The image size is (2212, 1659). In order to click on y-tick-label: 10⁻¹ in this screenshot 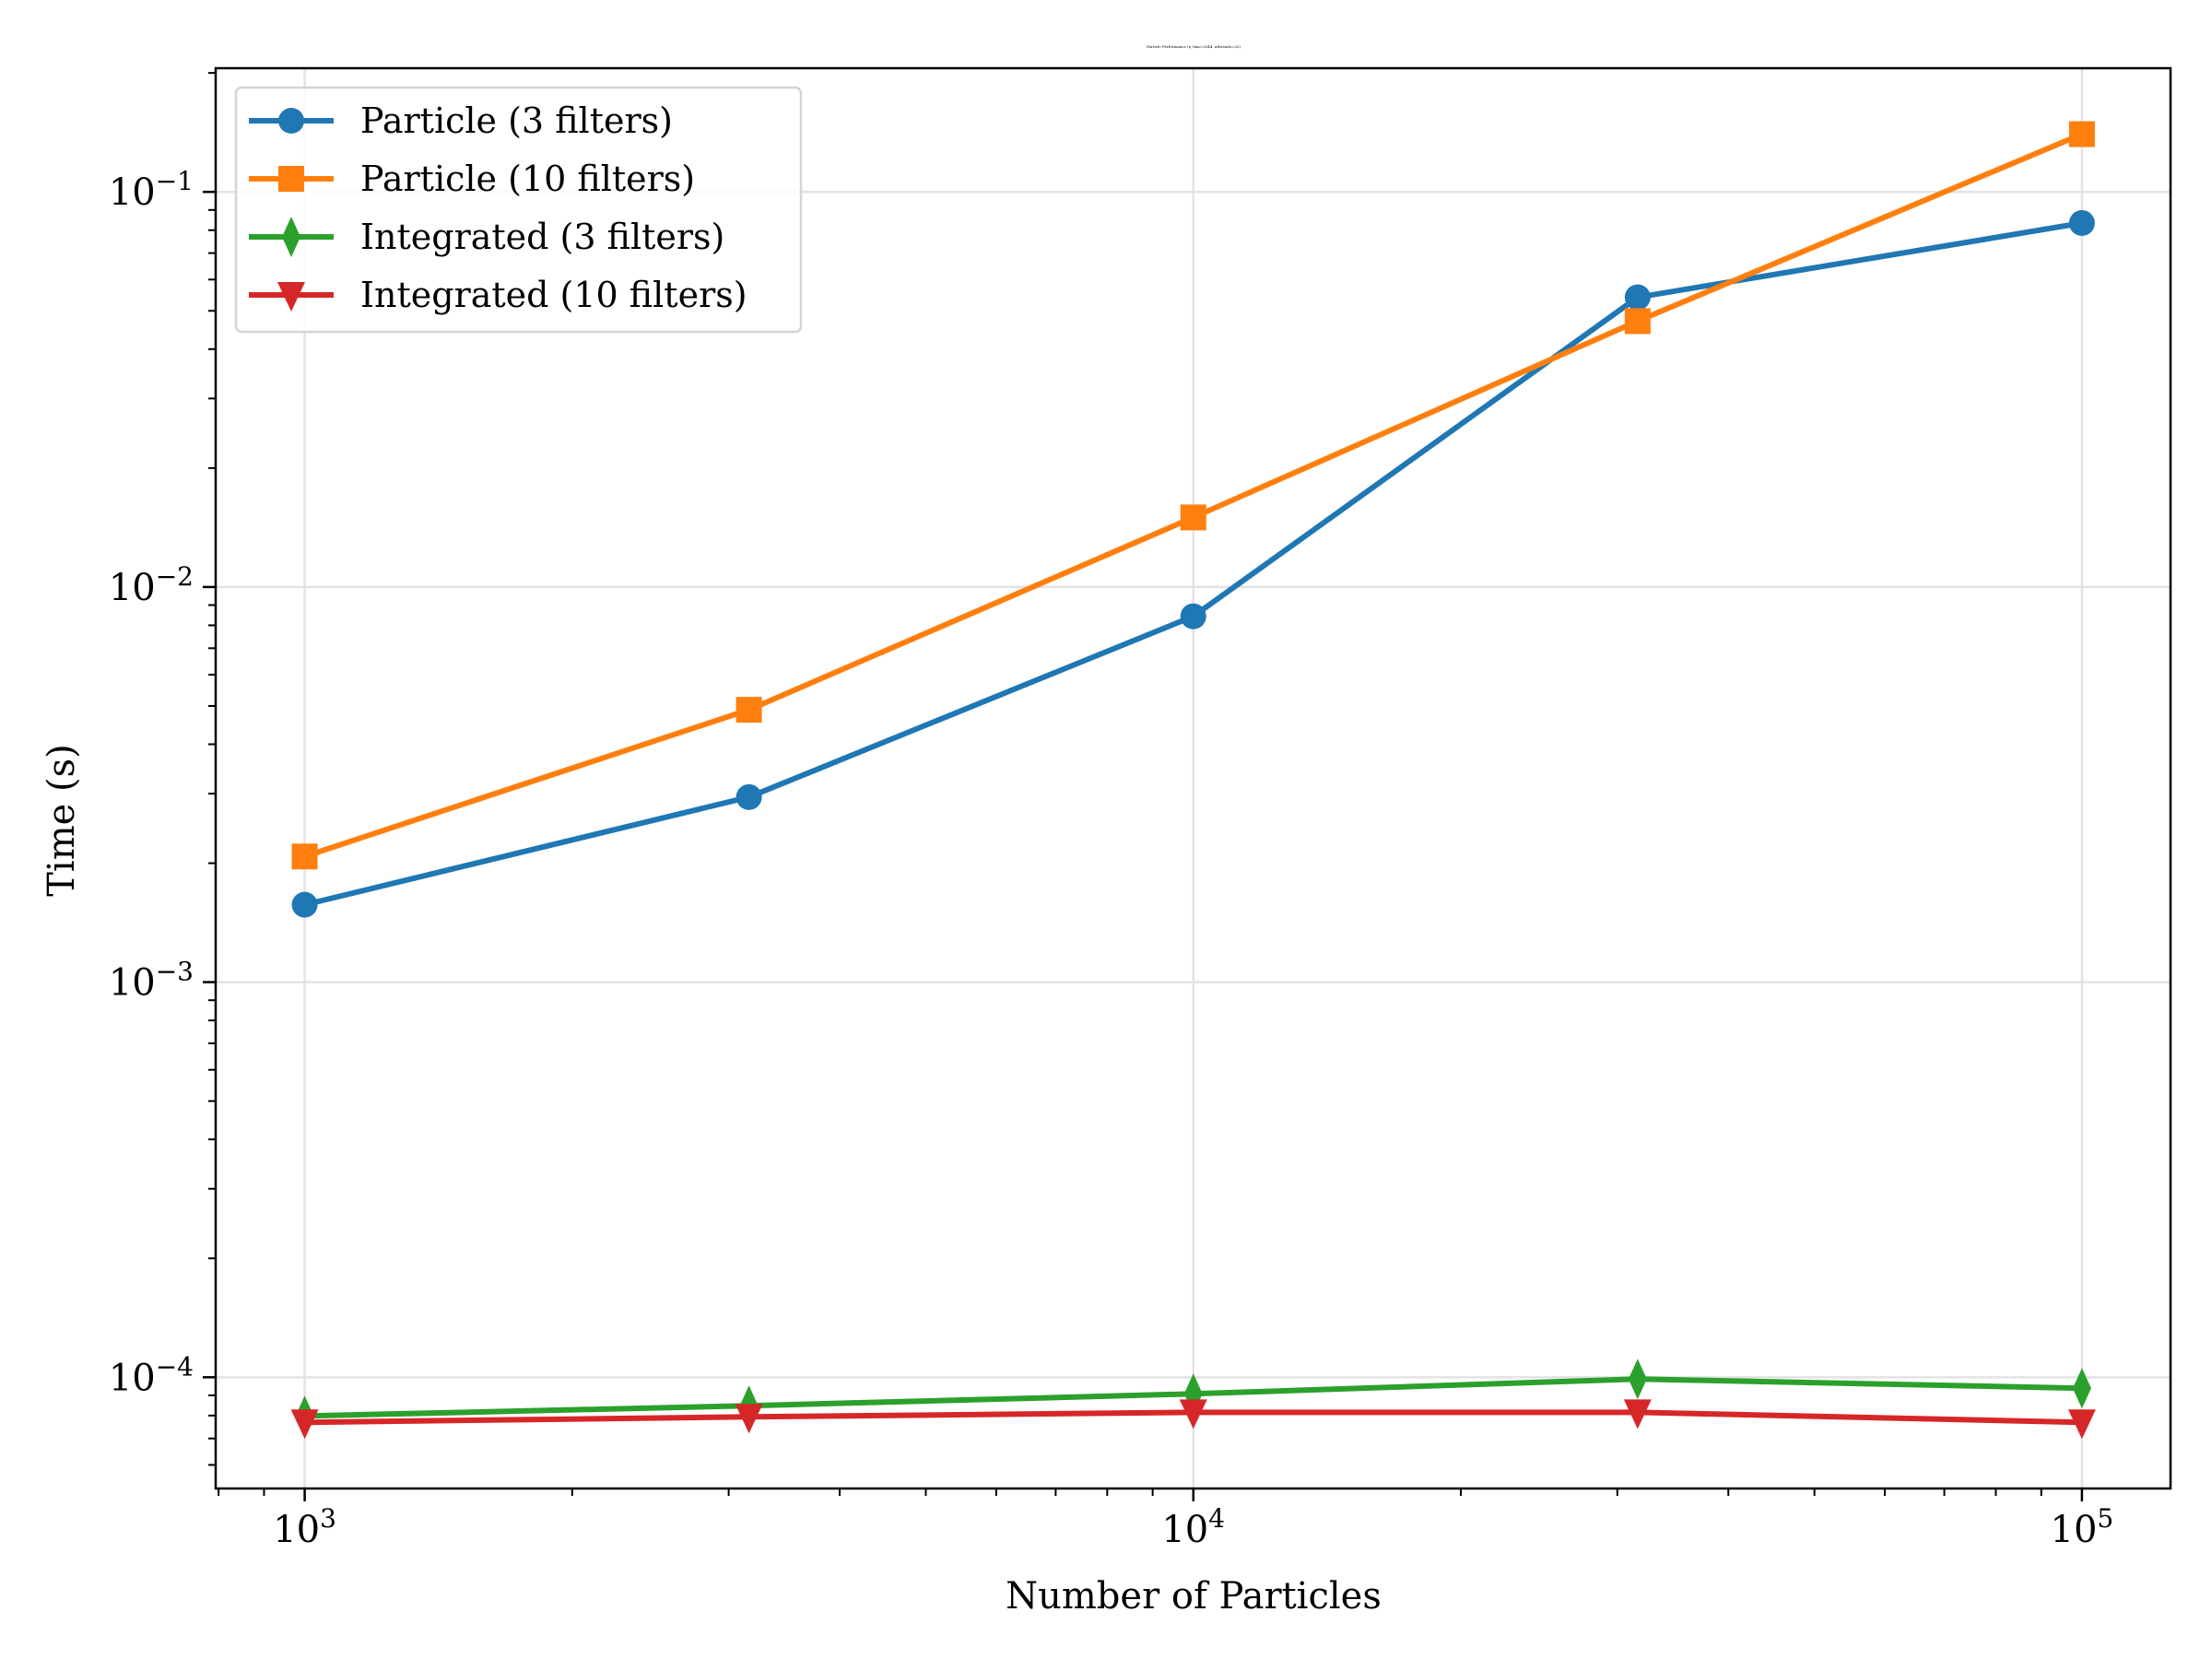, I will do `click(151, 190)`.